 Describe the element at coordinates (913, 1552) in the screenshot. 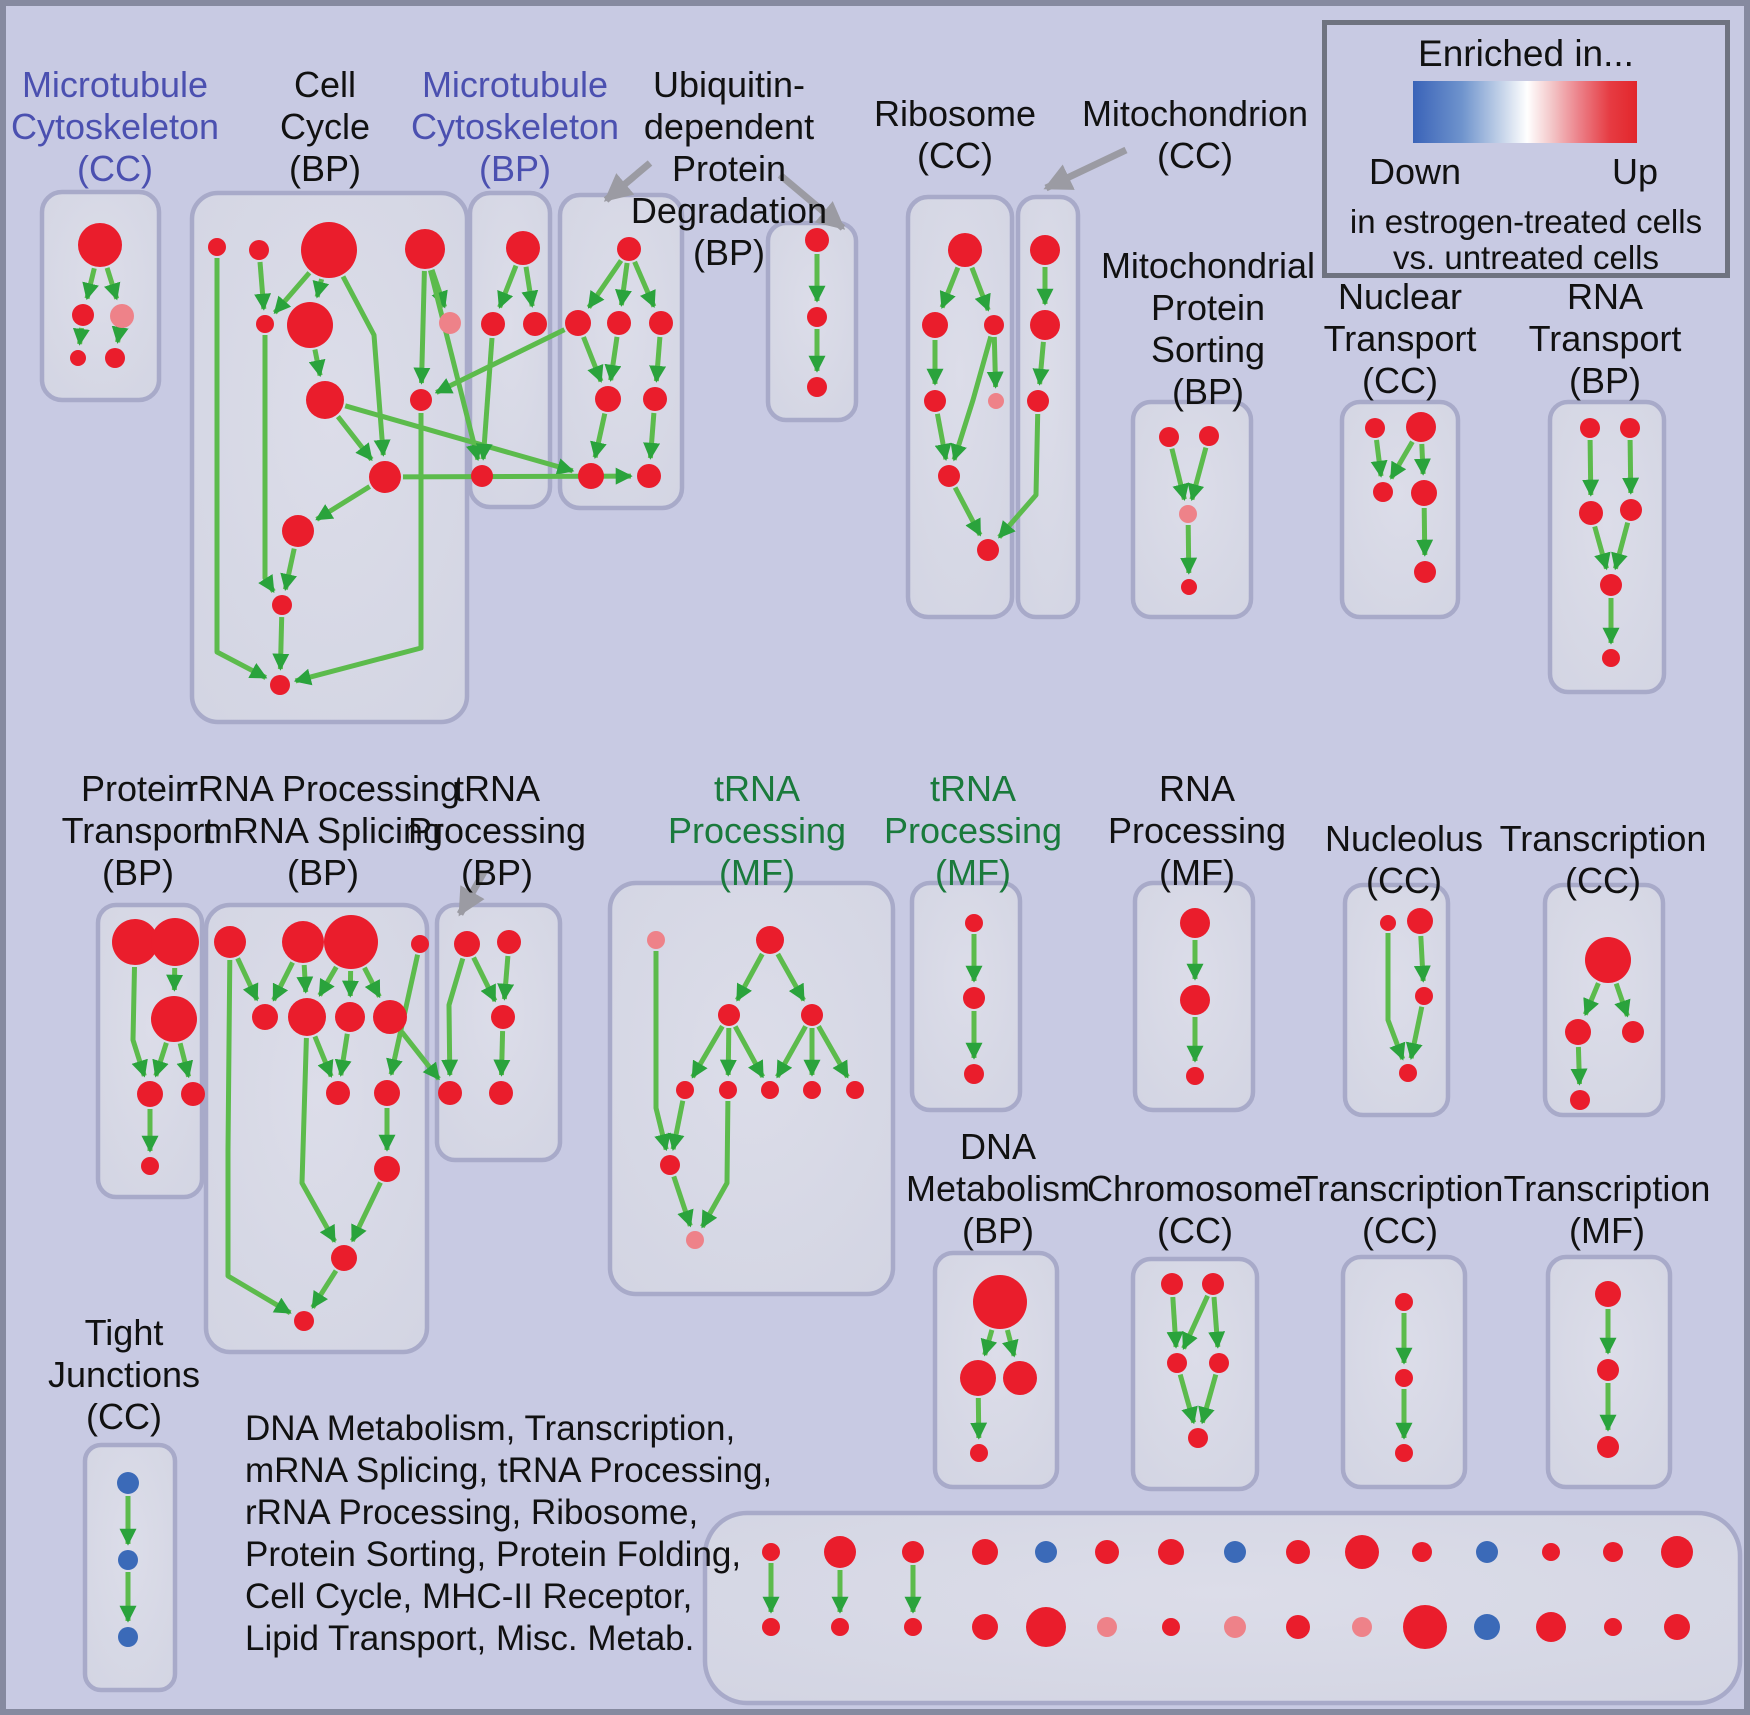

I see `go-term-node-a3` at that location.